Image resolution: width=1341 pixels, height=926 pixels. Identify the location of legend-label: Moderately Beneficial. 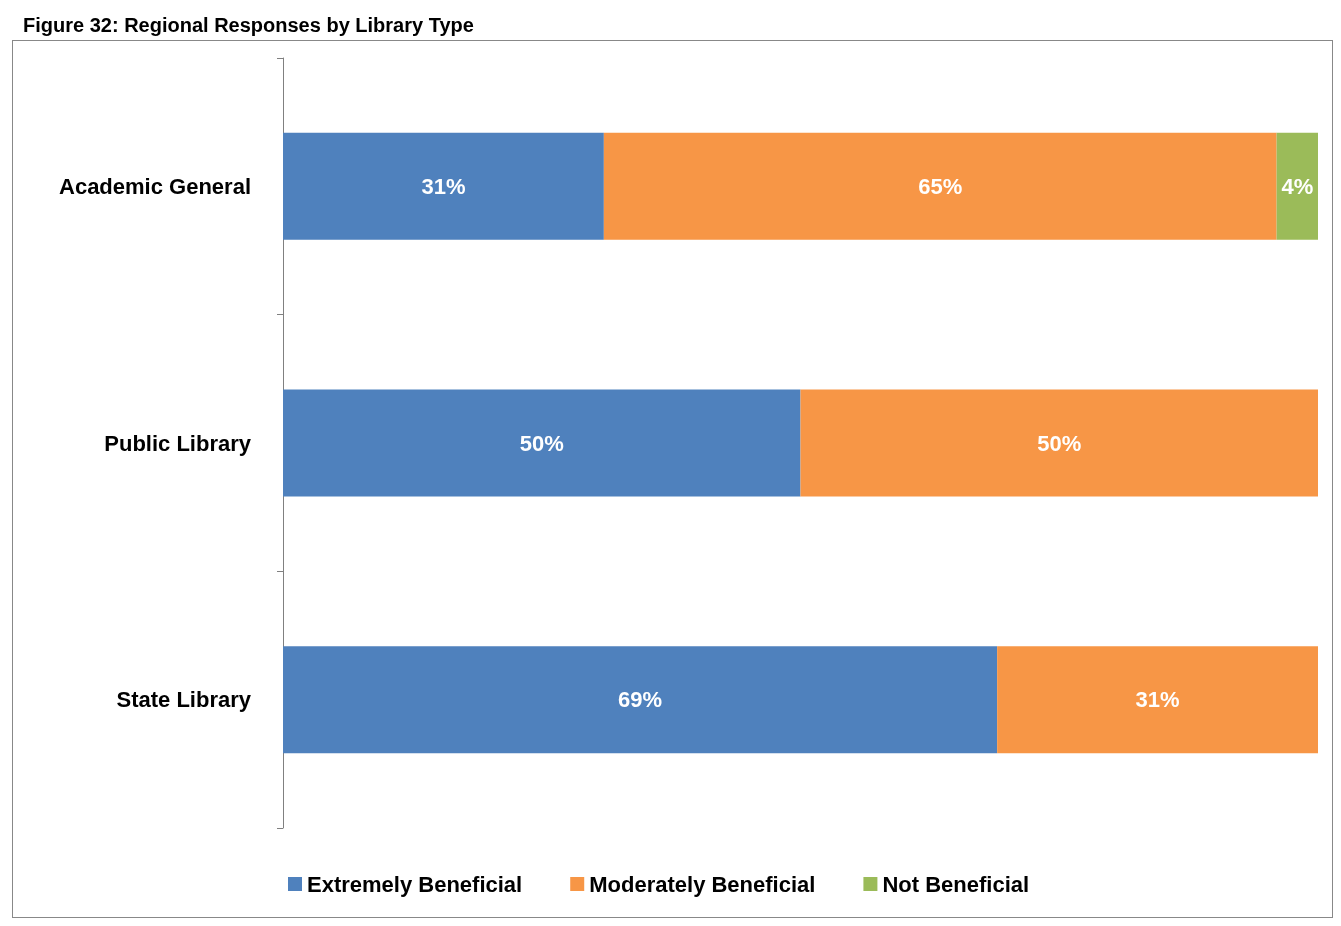
(702, 884).